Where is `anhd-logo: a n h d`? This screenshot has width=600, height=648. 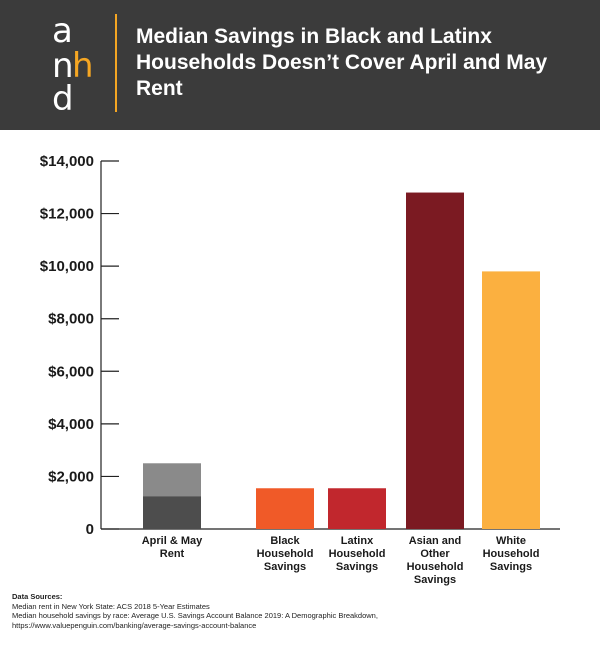
anhd-logo: a n h d is located at coordinates (78, 66).